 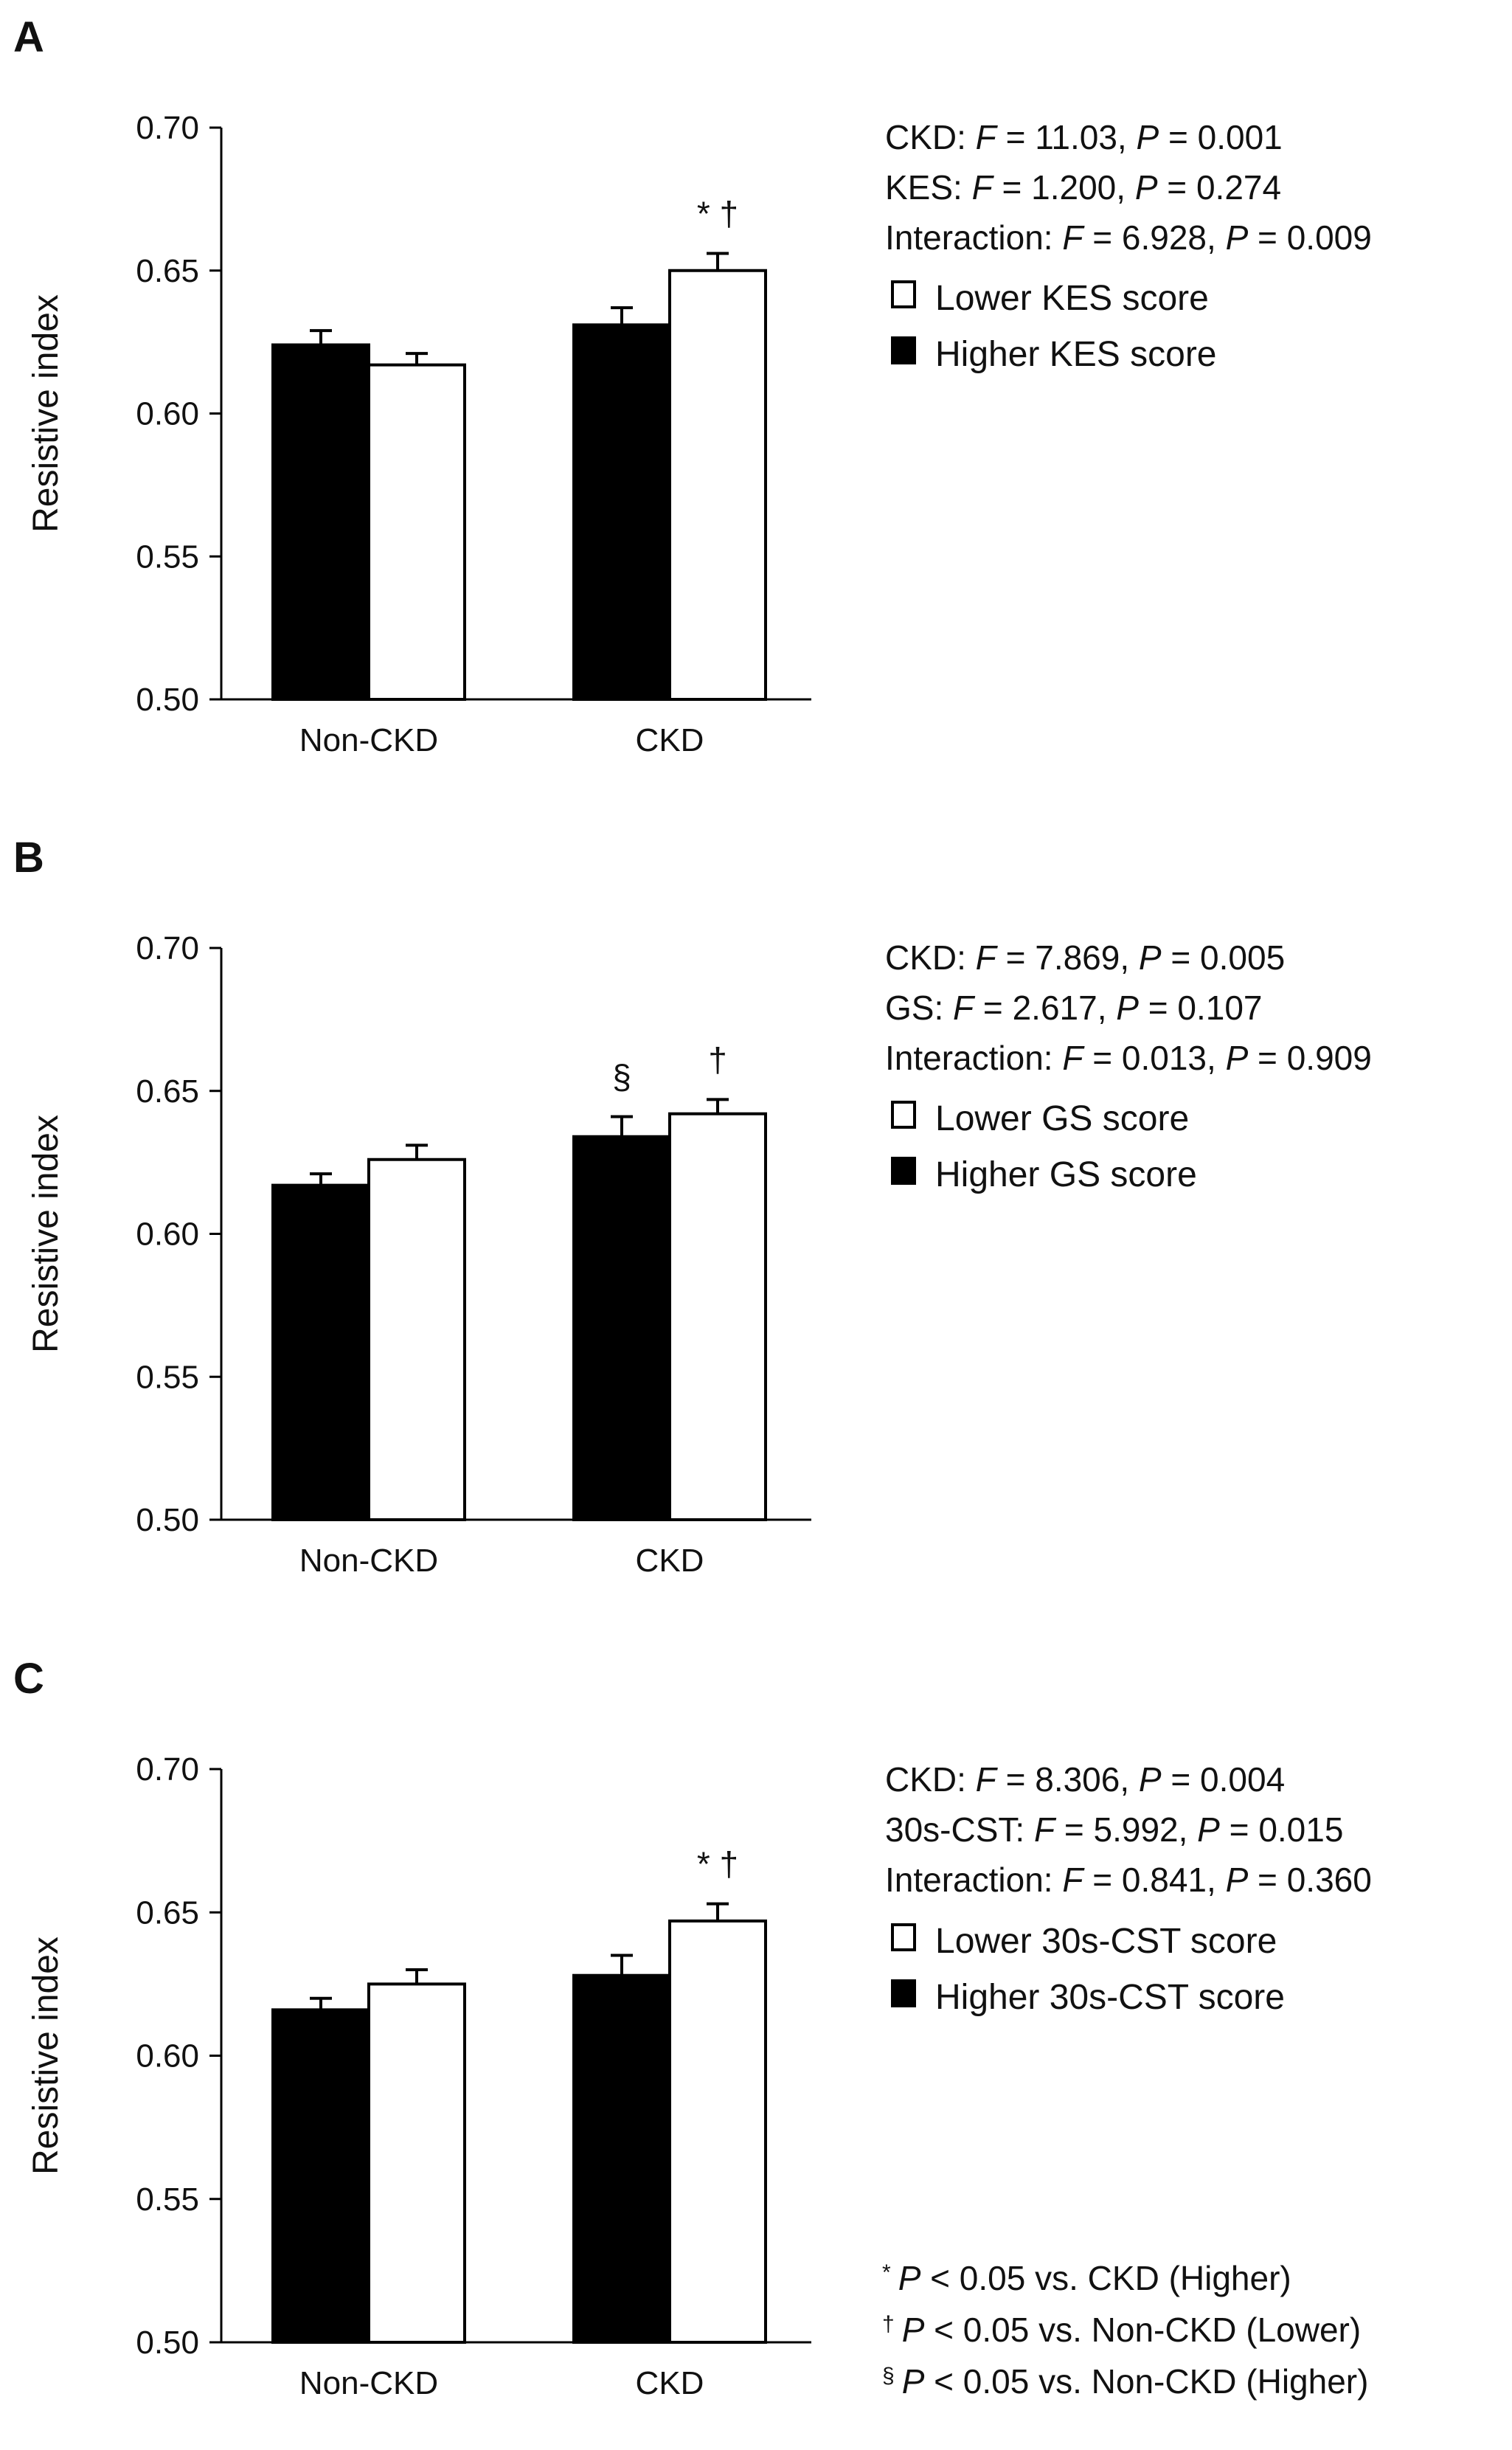 I want to click on stat-p-value: 0.360, so click(x=1329, y=1880).